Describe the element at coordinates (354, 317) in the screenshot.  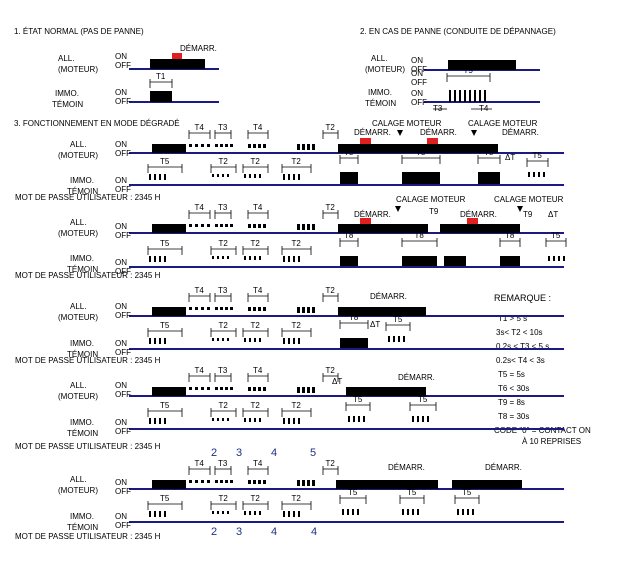
I see `timer-label: T8` at that location.